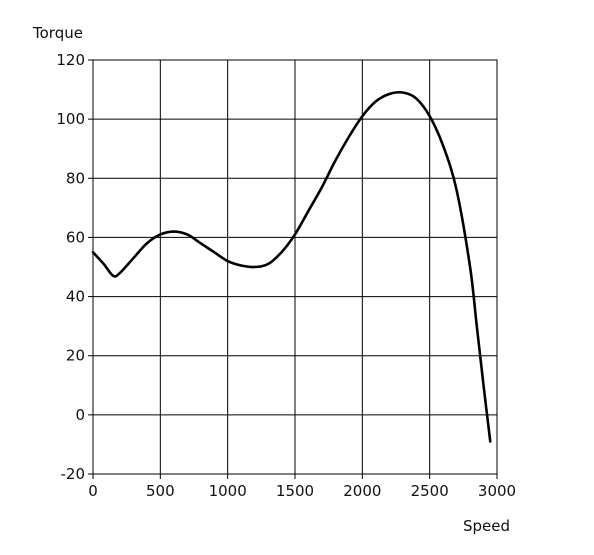 The width and height of the screenshot is (594, 555). What do you see at coordinates (430, 491) in the screenshot?
I see `x-tick-label: 2500` at bounding box center [430, 491].